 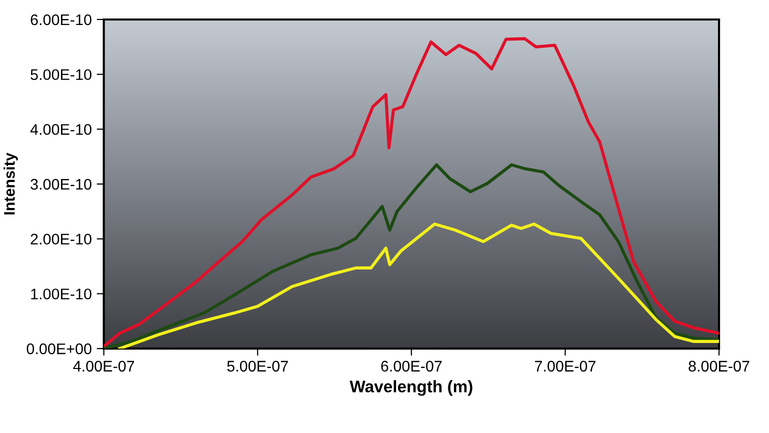 I want to click on y-tick-label: 4.00E-10, so click(x=61, y=129).